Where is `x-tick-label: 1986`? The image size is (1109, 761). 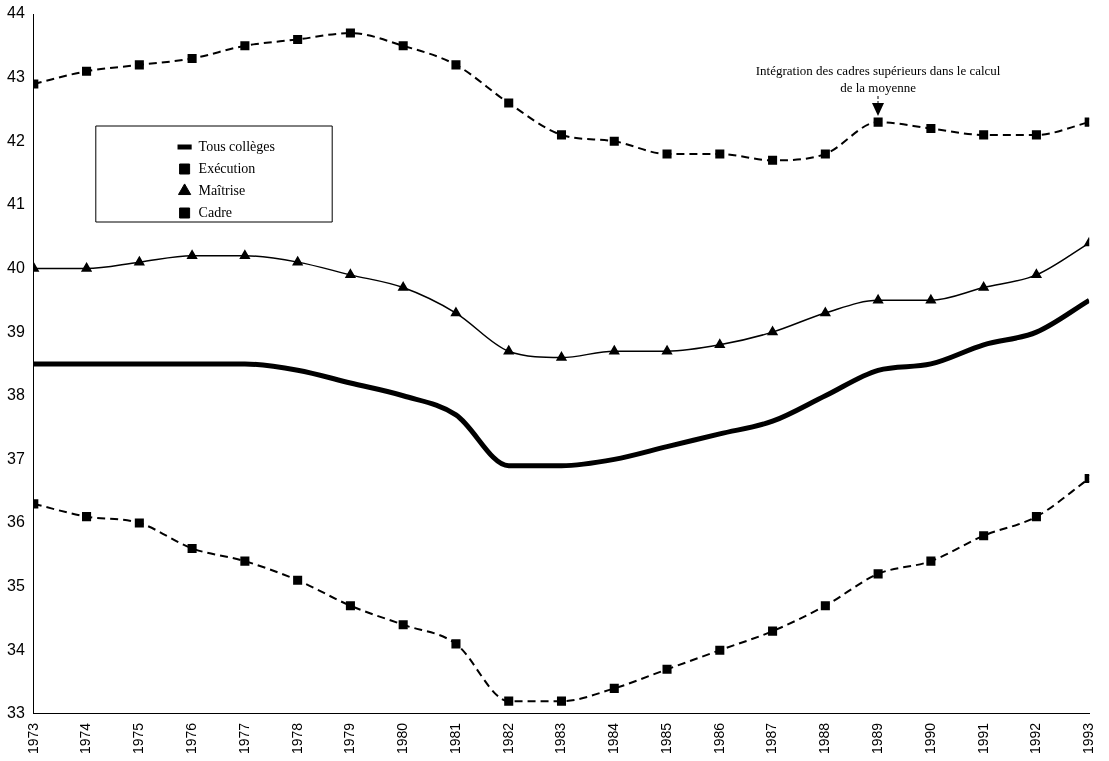 x-tick-label: 1986 is located at coordinates (718, 738).